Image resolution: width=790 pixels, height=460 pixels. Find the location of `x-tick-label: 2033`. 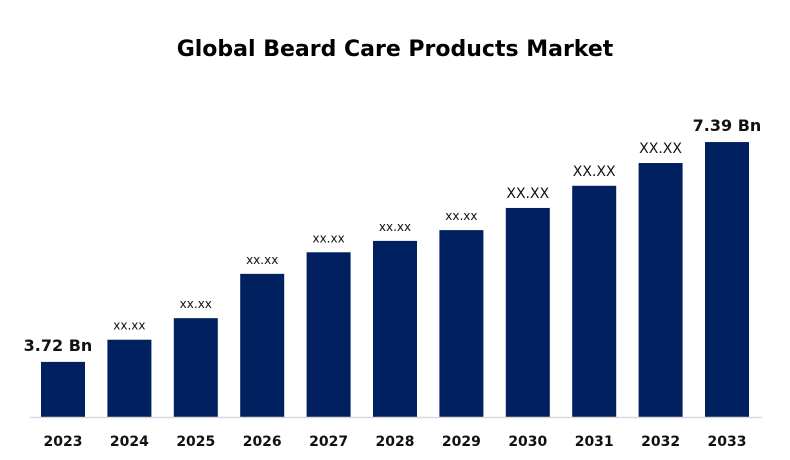

x-tick-label: 2033 is located at coordinates (727, 442).